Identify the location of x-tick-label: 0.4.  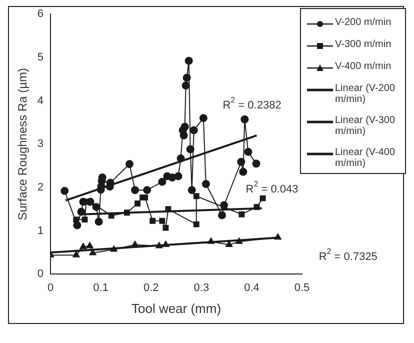
(252, 288).